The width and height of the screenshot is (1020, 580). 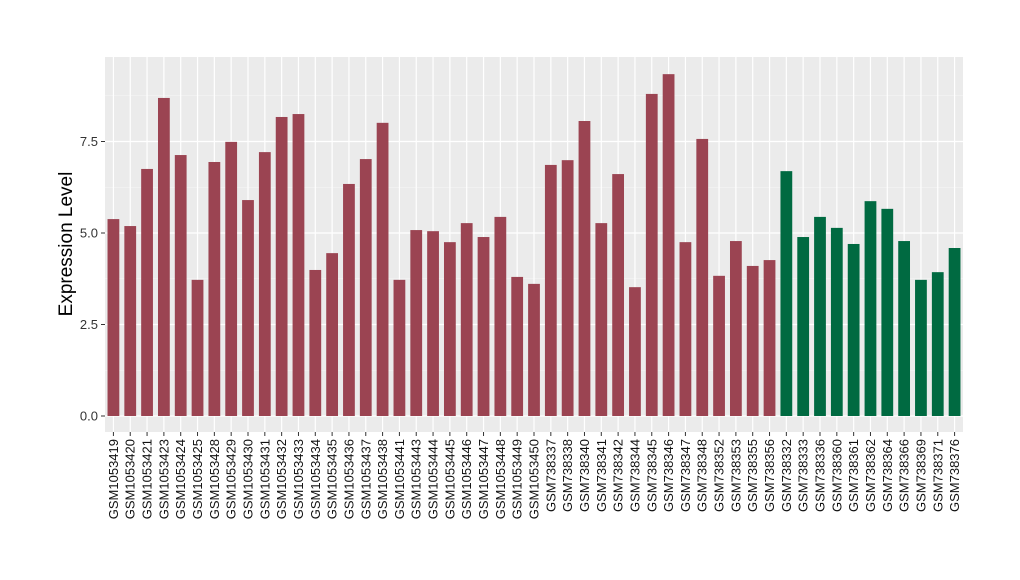 I want to click on x-tick-label: GSM1053445, so click(x=449, y=479).